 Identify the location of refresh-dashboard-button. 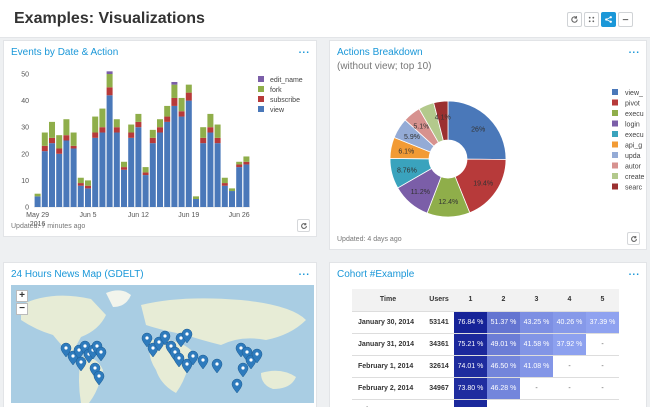
(574, 19).